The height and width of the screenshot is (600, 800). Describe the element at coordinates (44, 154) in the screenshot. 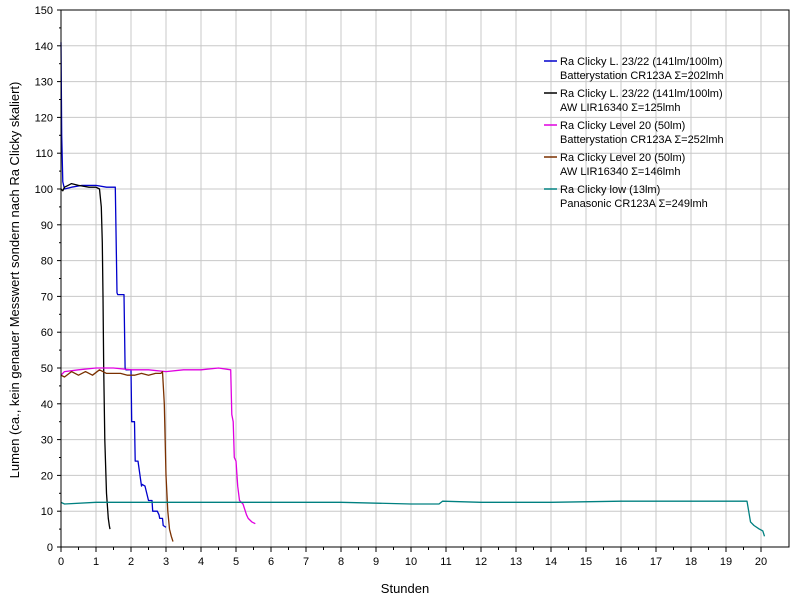

I see `y-tick-label: 110` at that location.